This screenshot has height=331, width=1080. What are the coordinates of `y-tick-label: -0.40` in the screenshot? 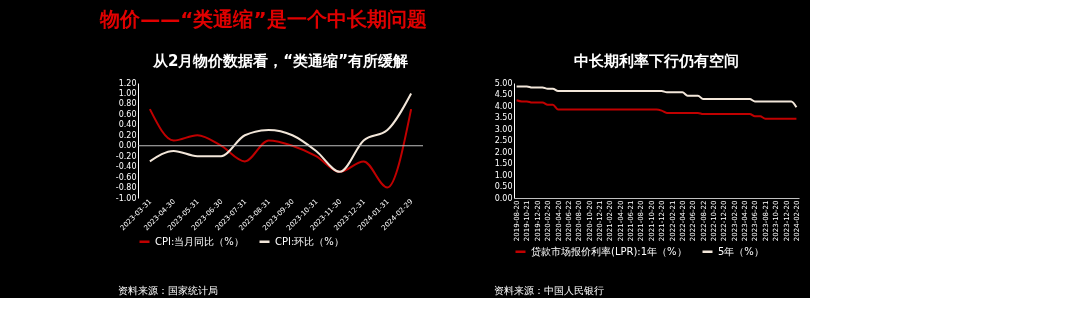 It's located at (126, 167).